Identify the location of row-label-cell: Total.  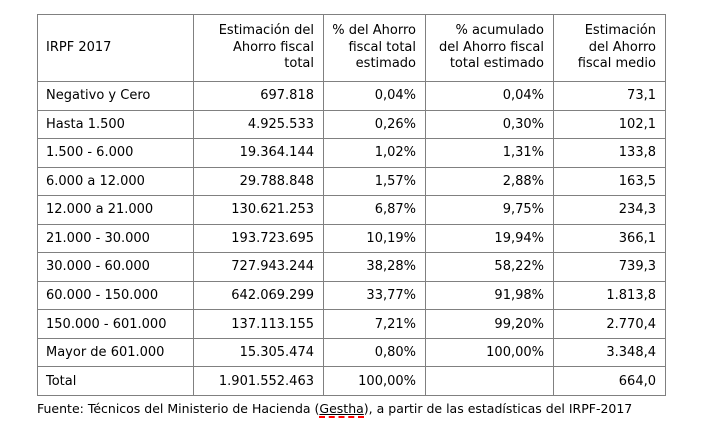
(115, 381).